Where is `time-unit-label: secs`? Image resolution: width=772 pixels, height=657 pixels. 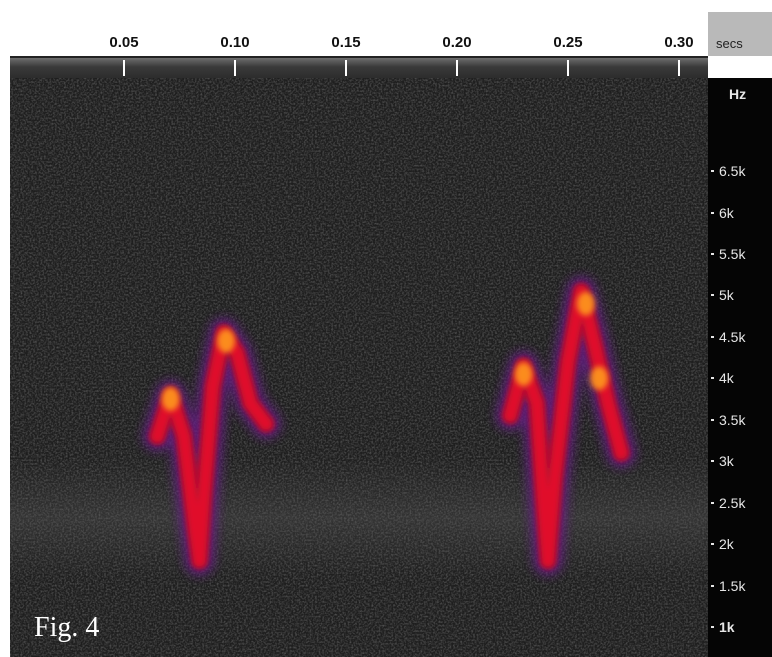 time-unit-label: secs is located at coordinates (729, 43).